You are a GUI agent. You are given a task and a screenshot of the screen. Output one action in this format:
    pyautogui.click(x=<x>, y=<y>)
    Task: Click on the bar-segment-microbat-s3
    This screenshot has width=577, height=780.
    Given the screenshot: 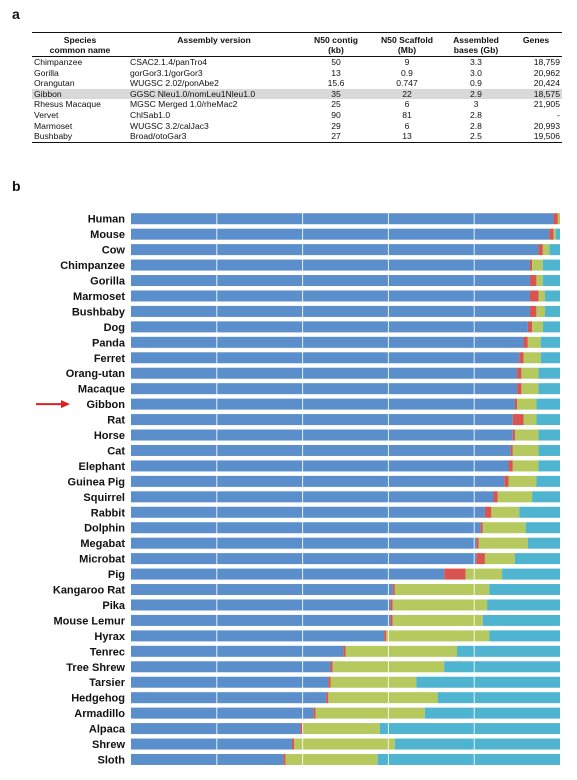 What is the action you would take?
    pyautogui.click(x=537, y=559)
    